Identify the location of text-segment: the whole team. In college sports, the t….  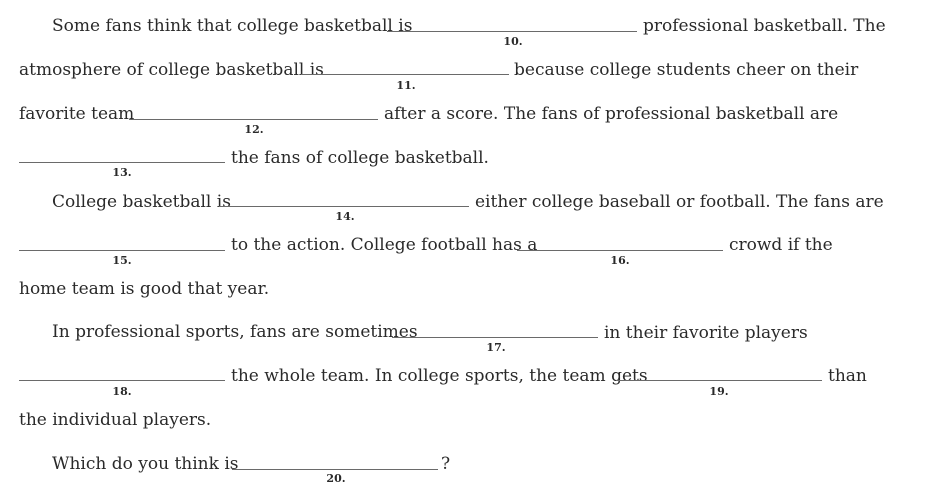
(439, 376).